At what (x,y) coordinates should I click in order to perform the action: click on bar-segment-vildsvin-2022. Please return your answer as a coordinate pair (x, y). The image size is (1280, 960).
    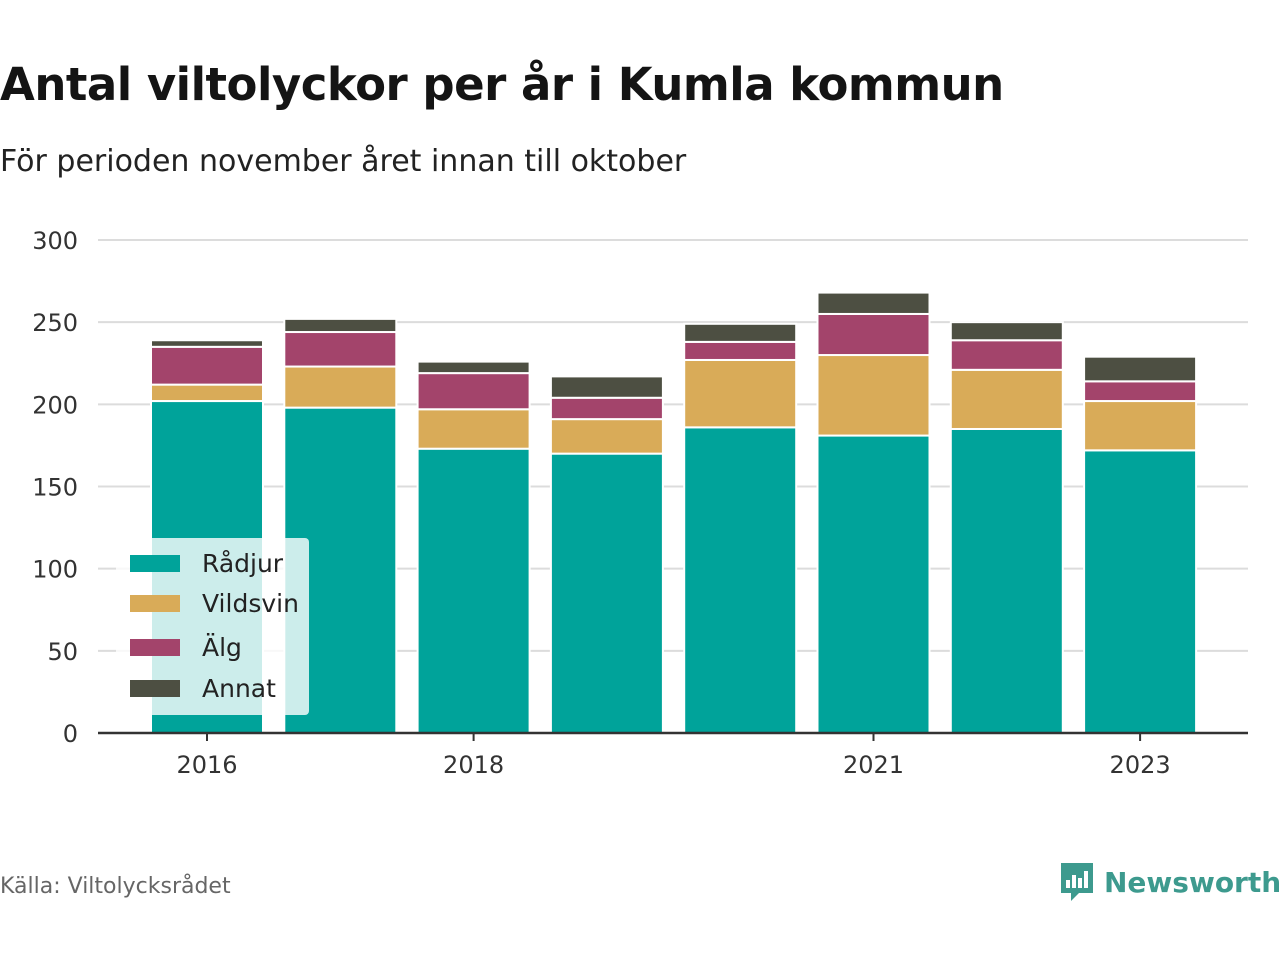
    Looking at the image, I should click on (1006, 399).